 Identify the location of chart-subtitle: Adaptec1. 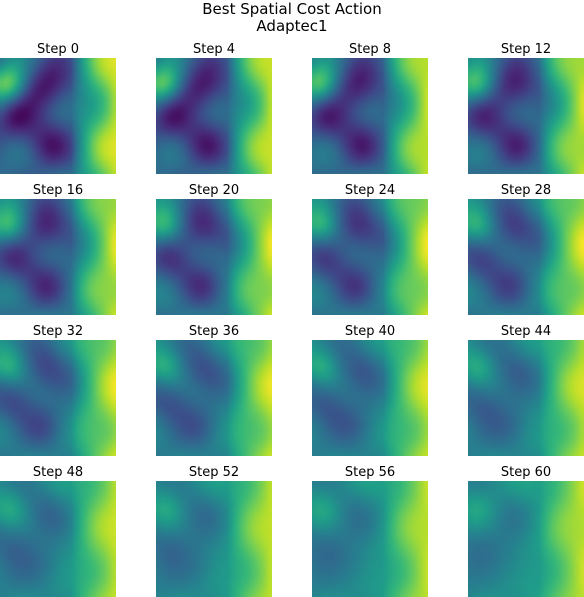
(292, 26).